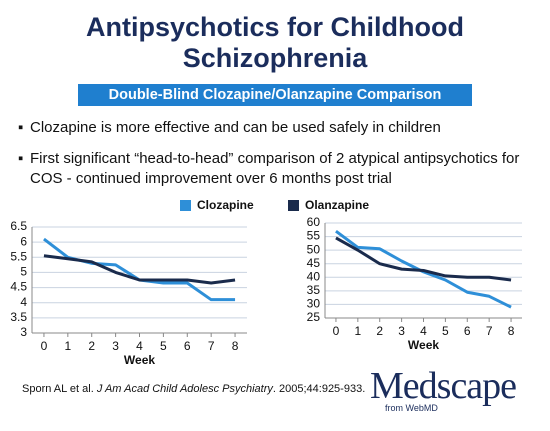  I want to click on y-tick-label: 3.5, so click(18, 317).